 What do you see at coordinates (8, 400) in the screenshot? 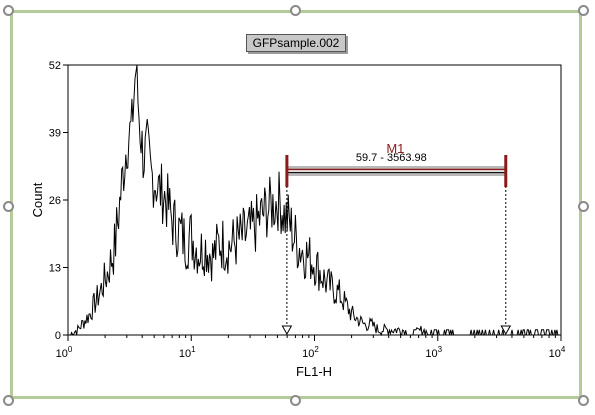
I see `resize-handle-bottom-left` at bounding box center [8, 400].